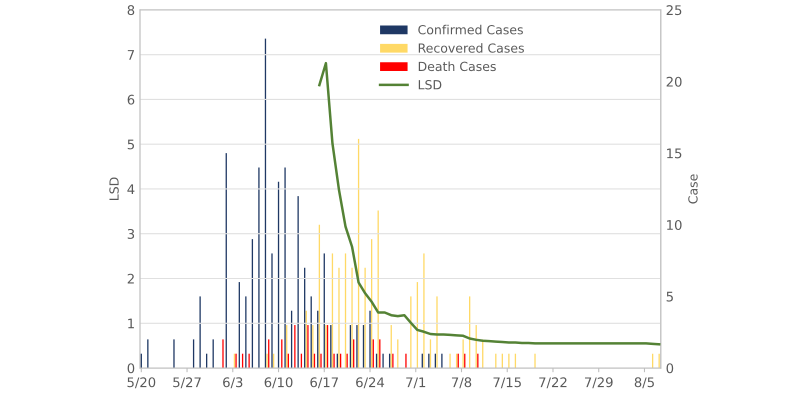 The width and height of the screenshot is (800, 397). What do you see at coordinates (131, 55) in the screenshot?
I see `y-tick-label: 7` at bounding box center [131, 55].